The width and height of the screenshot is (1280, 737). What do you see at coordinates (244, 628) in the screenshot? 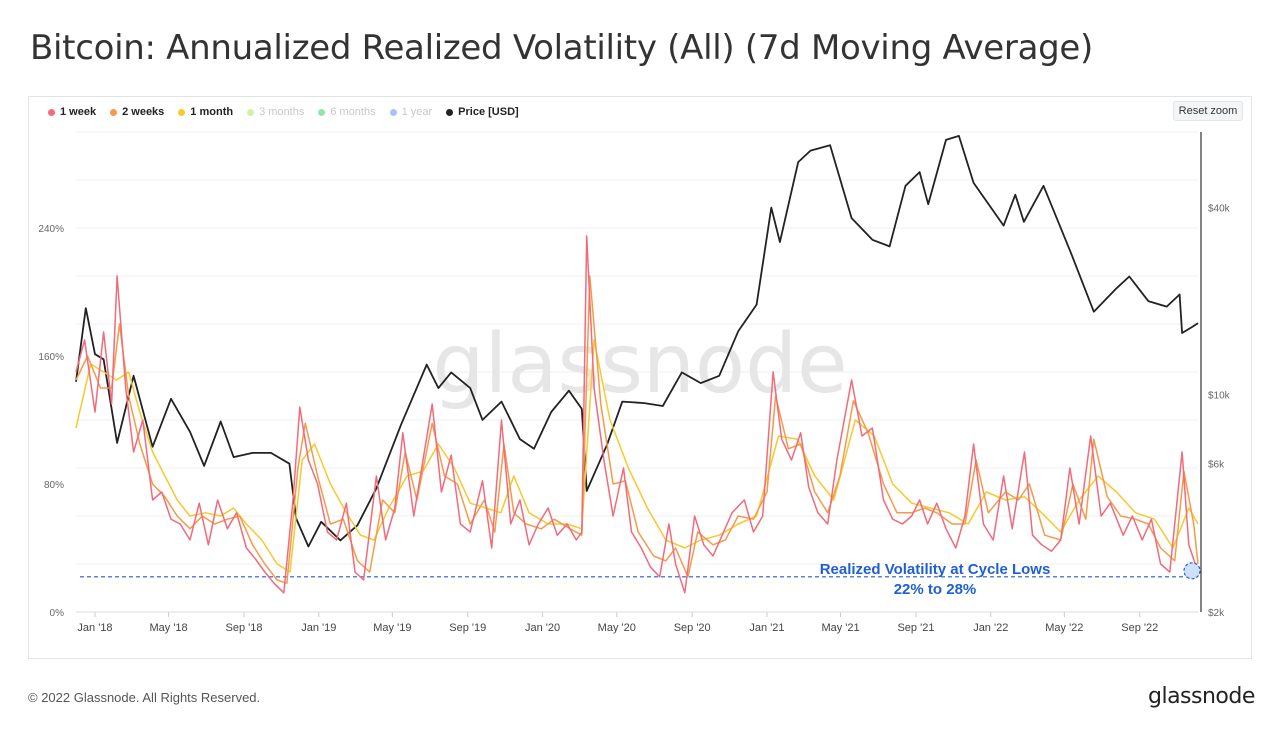
I see `x-tick-label: Sep '18` at bounding box center [244, 628].